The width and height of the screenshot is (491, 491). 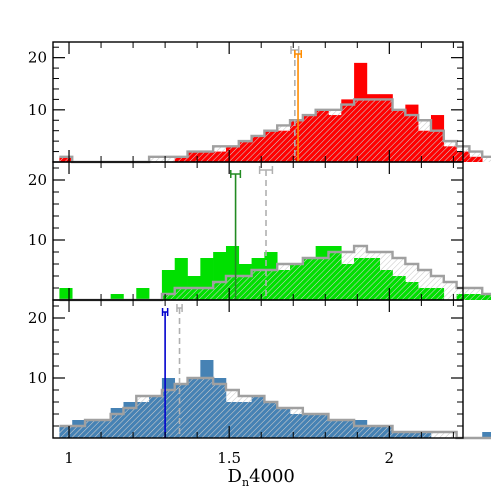 I want to click on x-axis-label: Dn4000, so click(x=261, y=477).